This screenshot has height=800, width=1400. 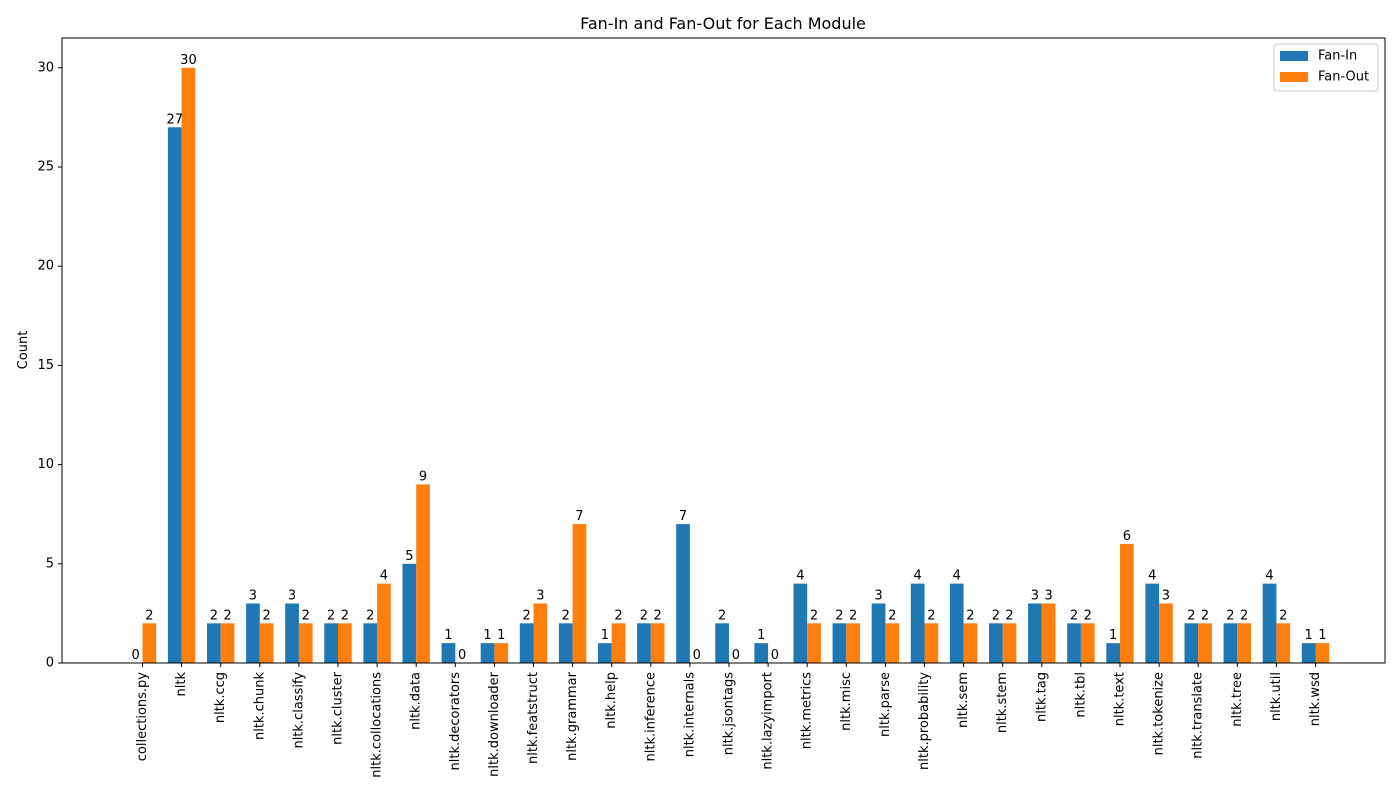 What do you see at coordinates (45, 266) in the screenshot?
I see `y-tick-label: 20` at bounding box center [45, 266].